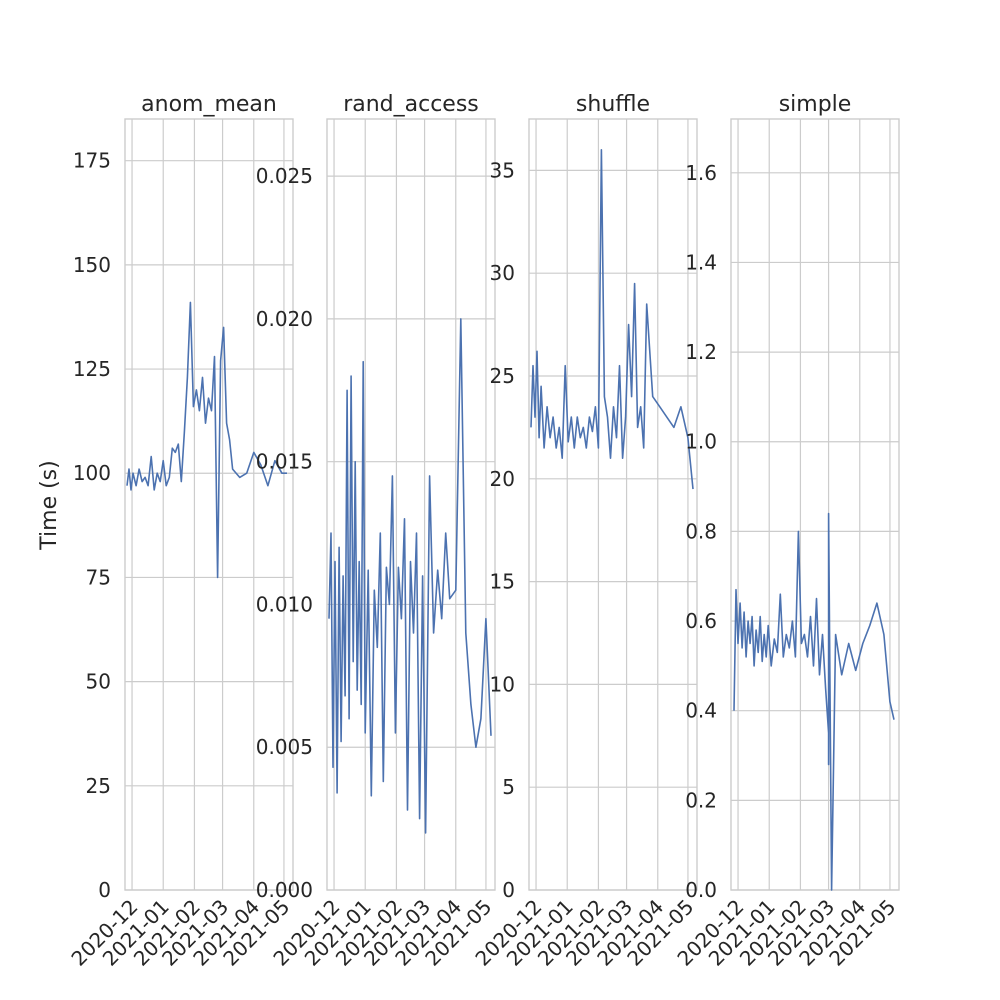 Image resolution: width=1000 pixels, height=1000 pixels. Describe the element at coordinates (92, 369) in the screenshot. I see `y-tick-label: 125` at that location.